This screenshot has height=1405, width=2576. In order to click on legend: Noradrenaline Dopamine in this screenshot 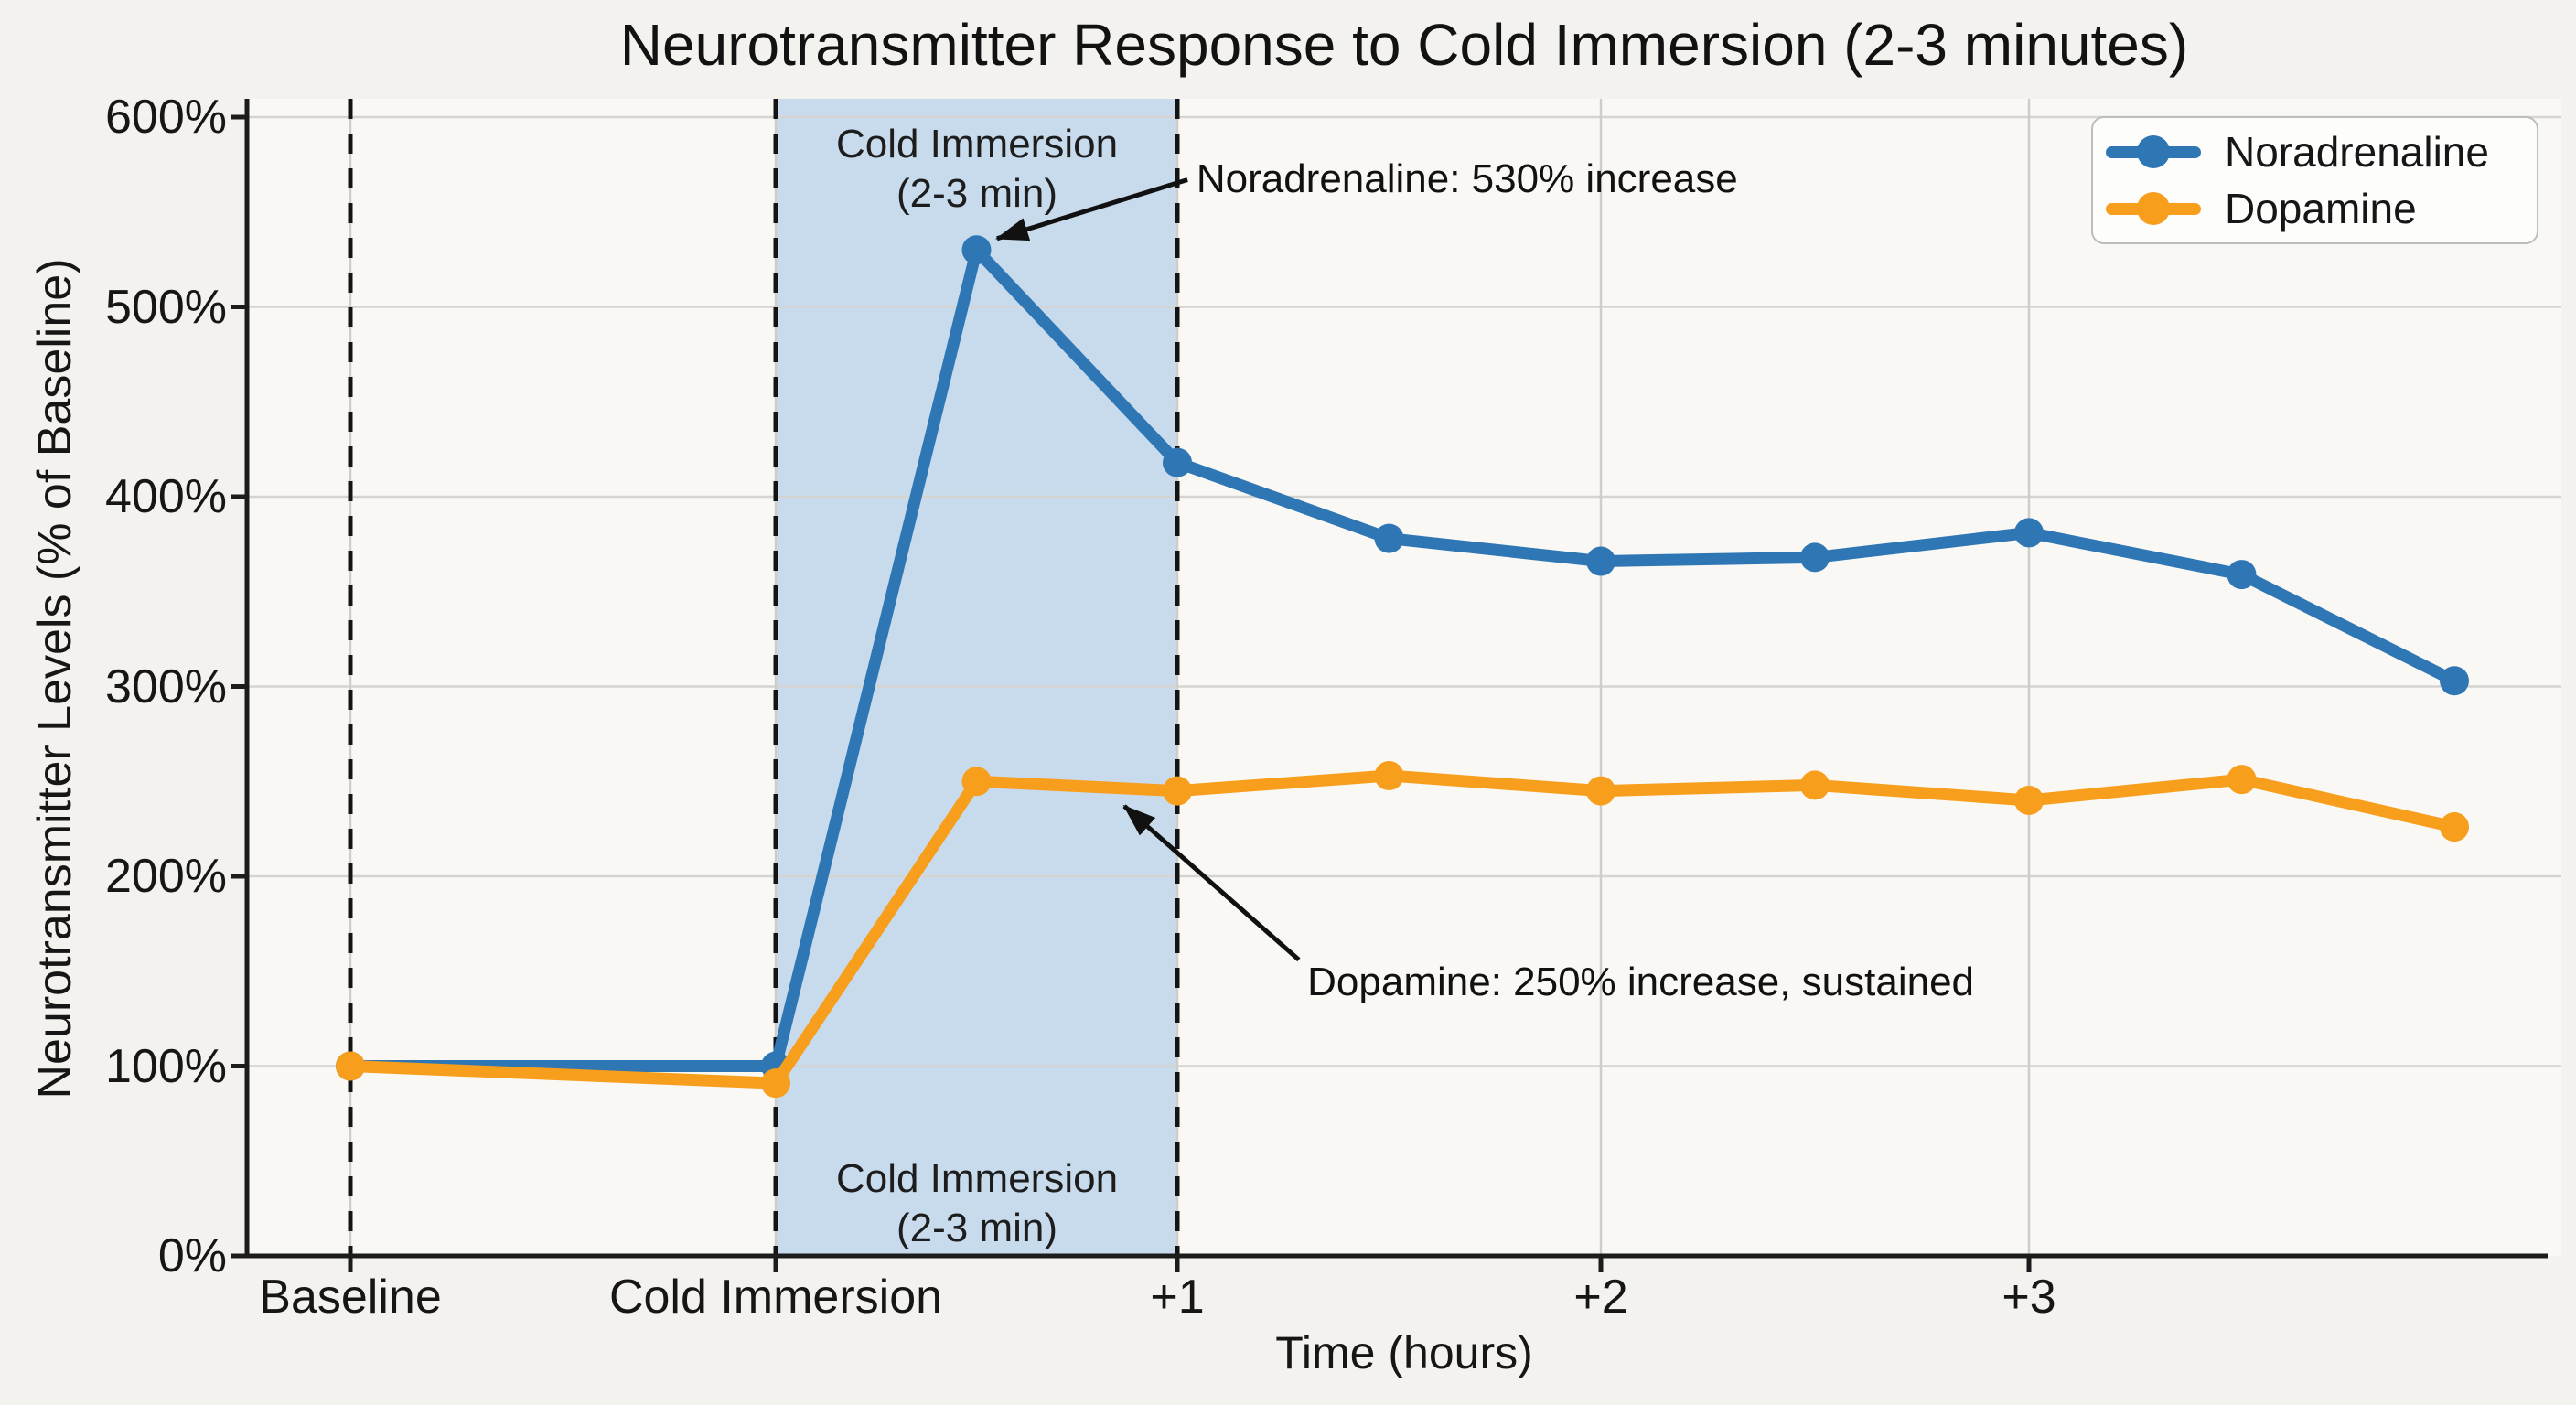, I will do `click(2314, 180)`.